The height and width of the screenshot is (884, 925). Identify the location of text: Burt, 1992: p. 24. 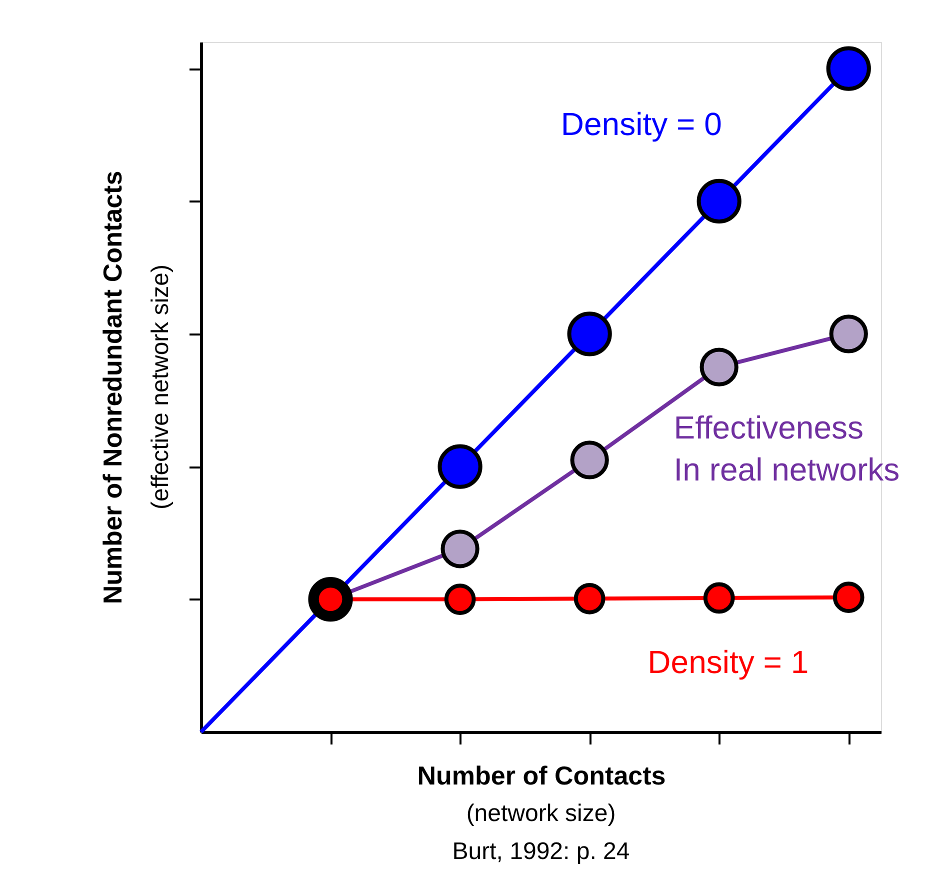
(541, 851).